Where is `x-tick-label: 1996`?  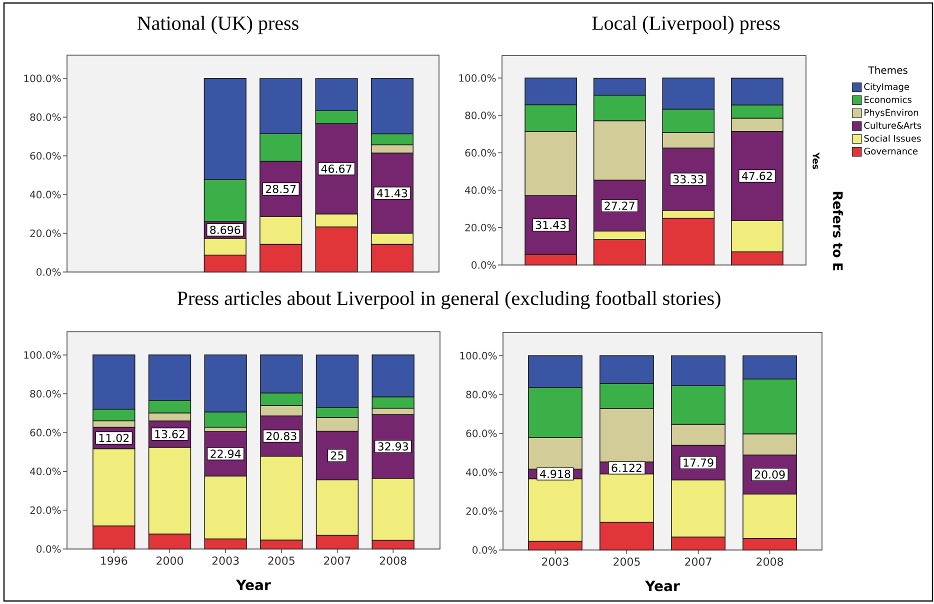
x-tick-label: 1996 is located at coordinates (114, 560).